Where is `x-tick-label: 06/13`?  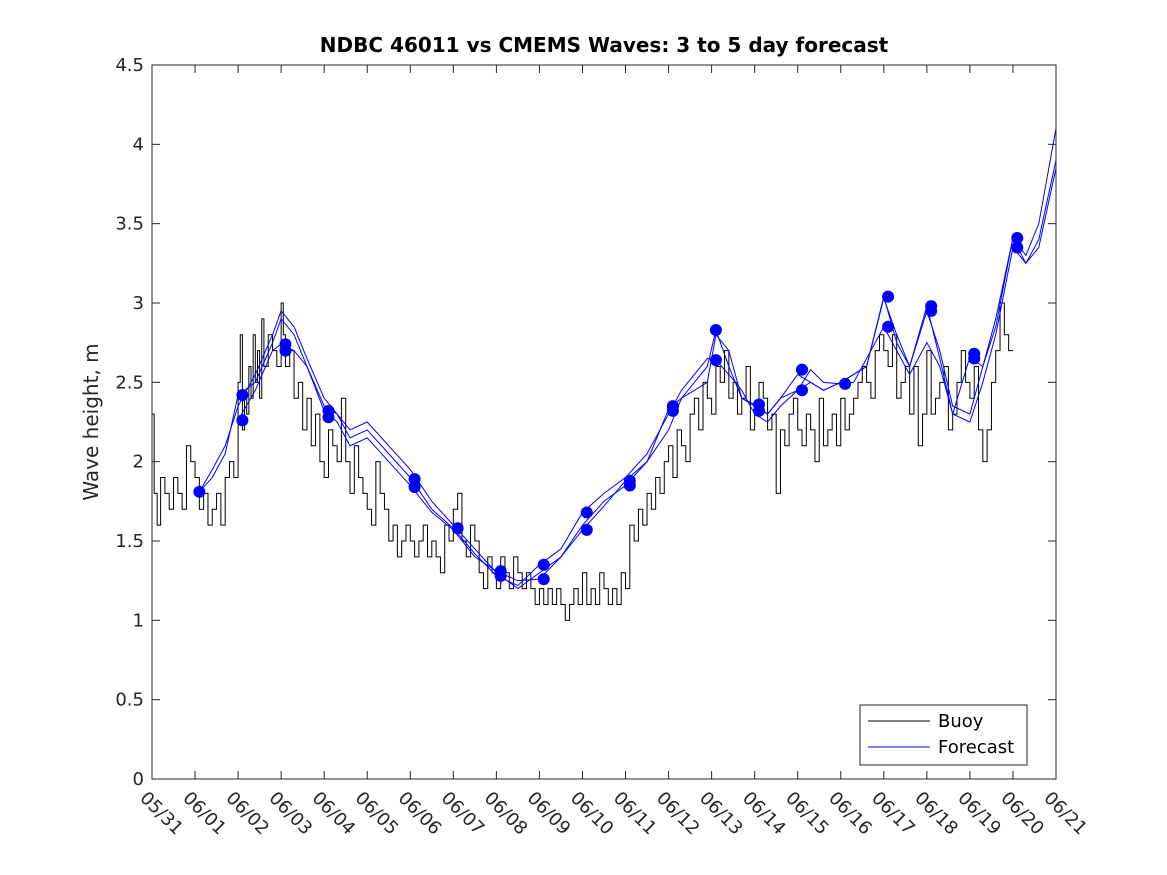 x-tick-label: 06/13 is located at coordinates (721, 814).